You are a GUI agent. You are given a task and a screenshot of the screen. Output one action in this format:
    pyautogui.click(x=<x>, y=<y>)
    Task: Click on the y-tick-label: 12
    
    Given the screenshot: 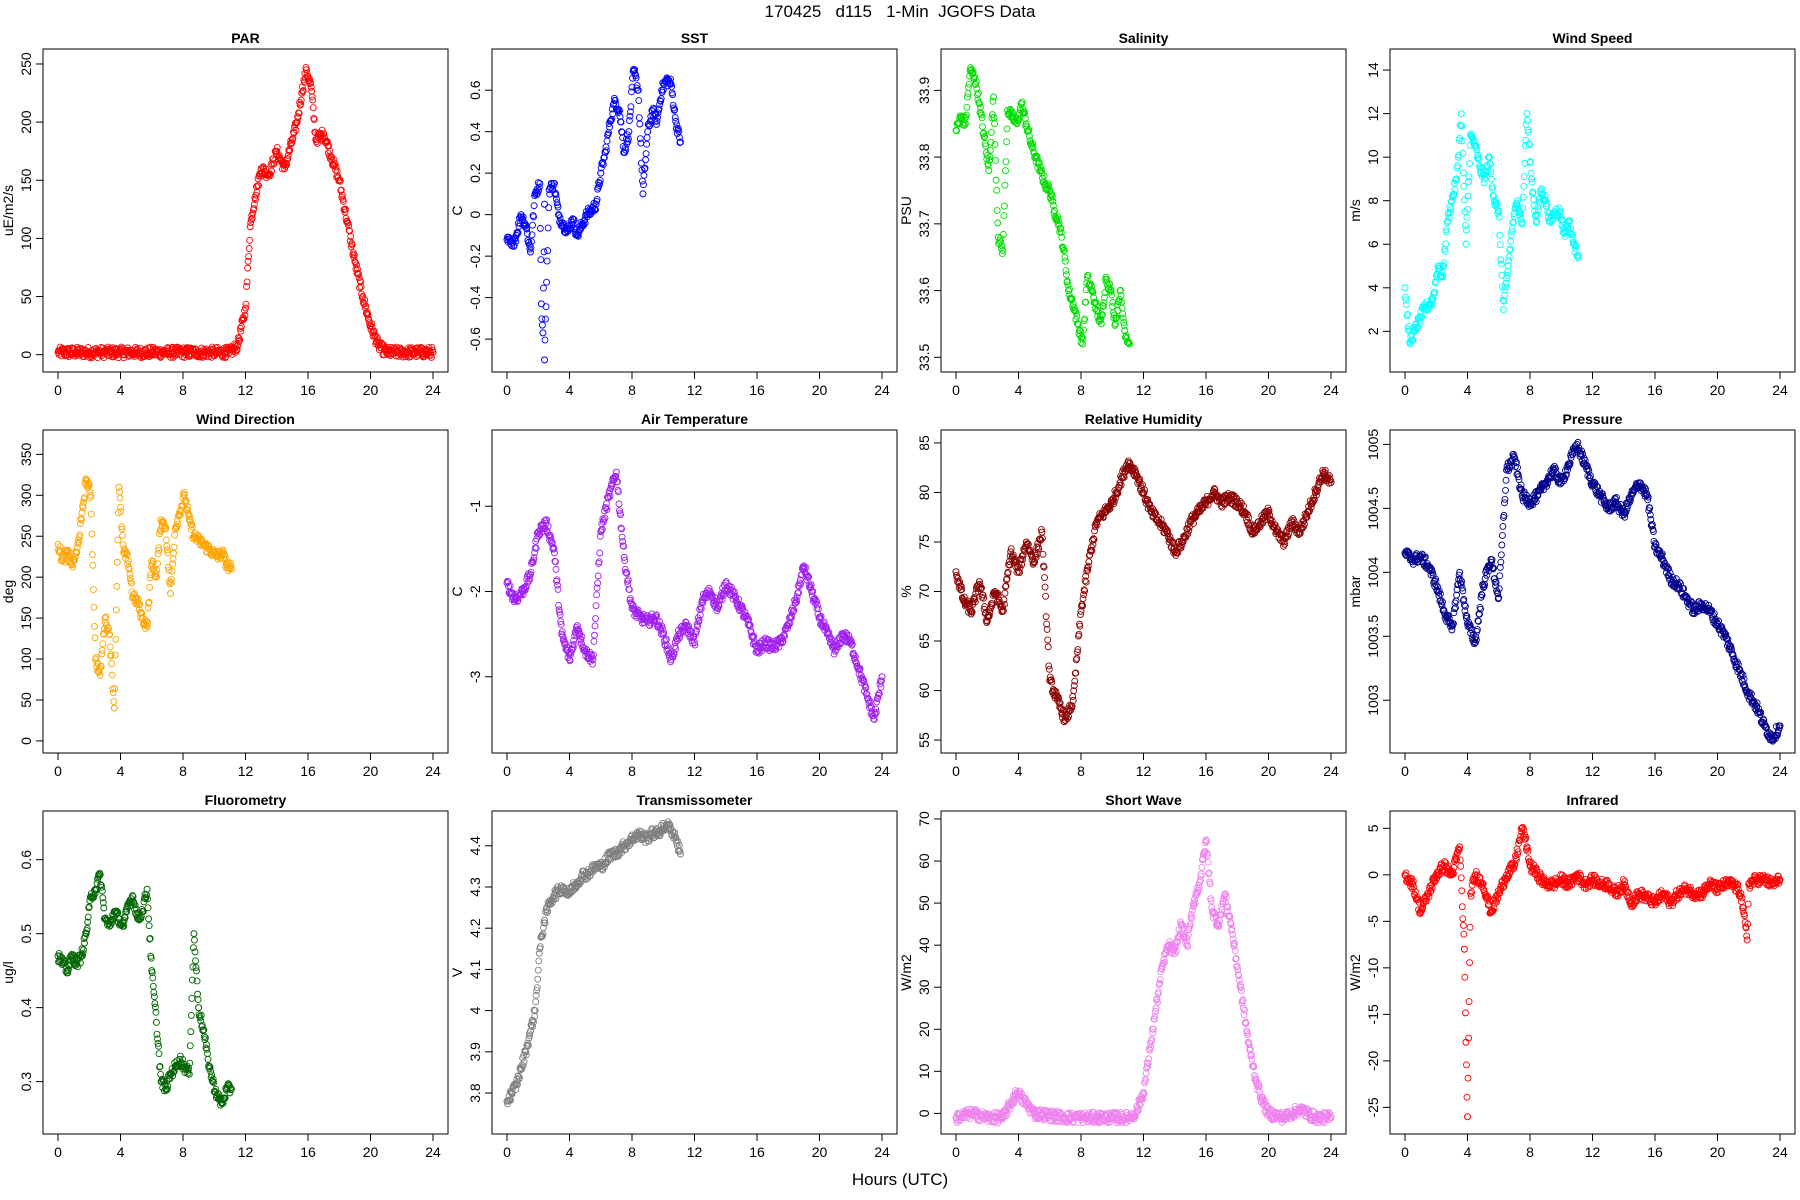 What is the action you would take?
    pyautogui.click(x=1373, y=114)
    